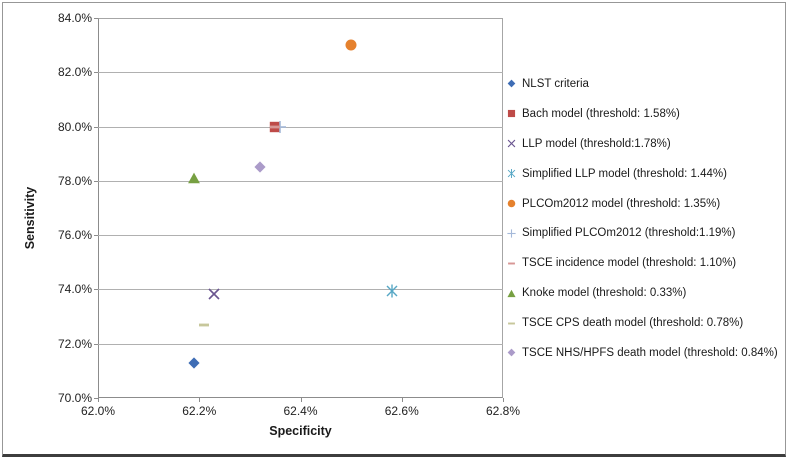 The image size is (788, 459). I want to click on legend-item-bach-model: Bach model (threshold: 1.58%), so click(642, 114).